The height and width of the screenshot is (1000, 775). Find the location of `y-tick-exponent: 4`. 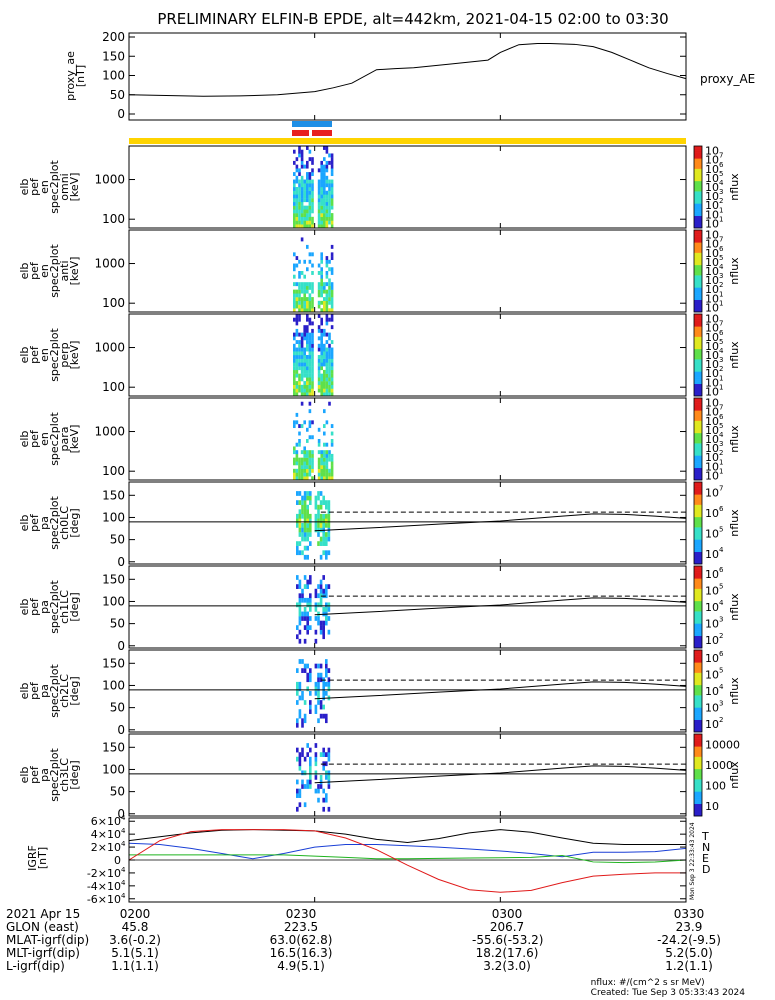

y-tick-exponent: 4 is located at coordinates (123, 883).